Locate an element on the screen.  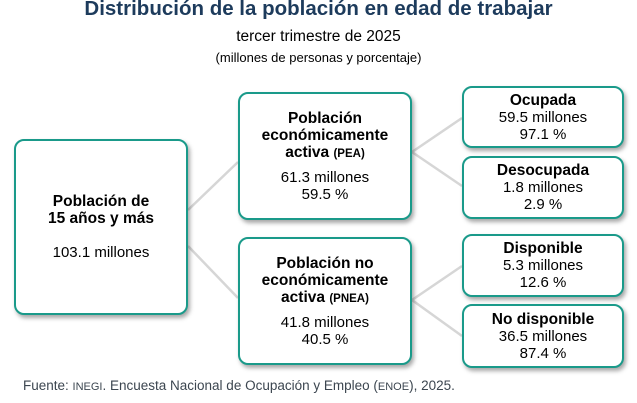
page-subtitle: tercer trimestre de 2025 is located at coordinates (318, 36).